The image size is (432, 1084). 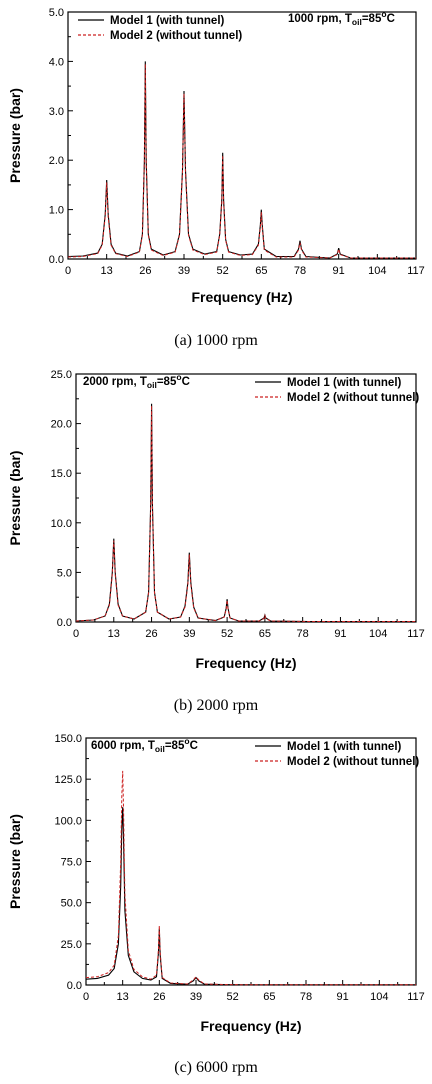 What do you see at coordinates (61, 524) in the screenshot?
I see `y-tick-label: 10.0` at bounding box center [61, 524].